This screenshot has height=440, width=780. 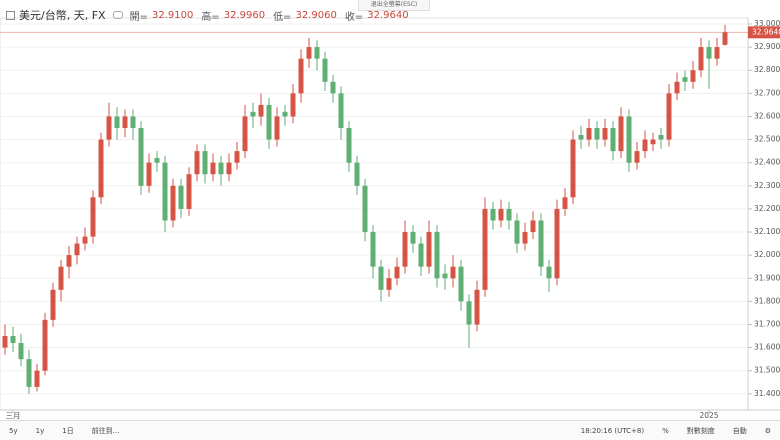 What do you see at coordinates (767, 231) in the screenshot?
I see `y-tick-label: 32.1000` at bounding box center [767, 231].